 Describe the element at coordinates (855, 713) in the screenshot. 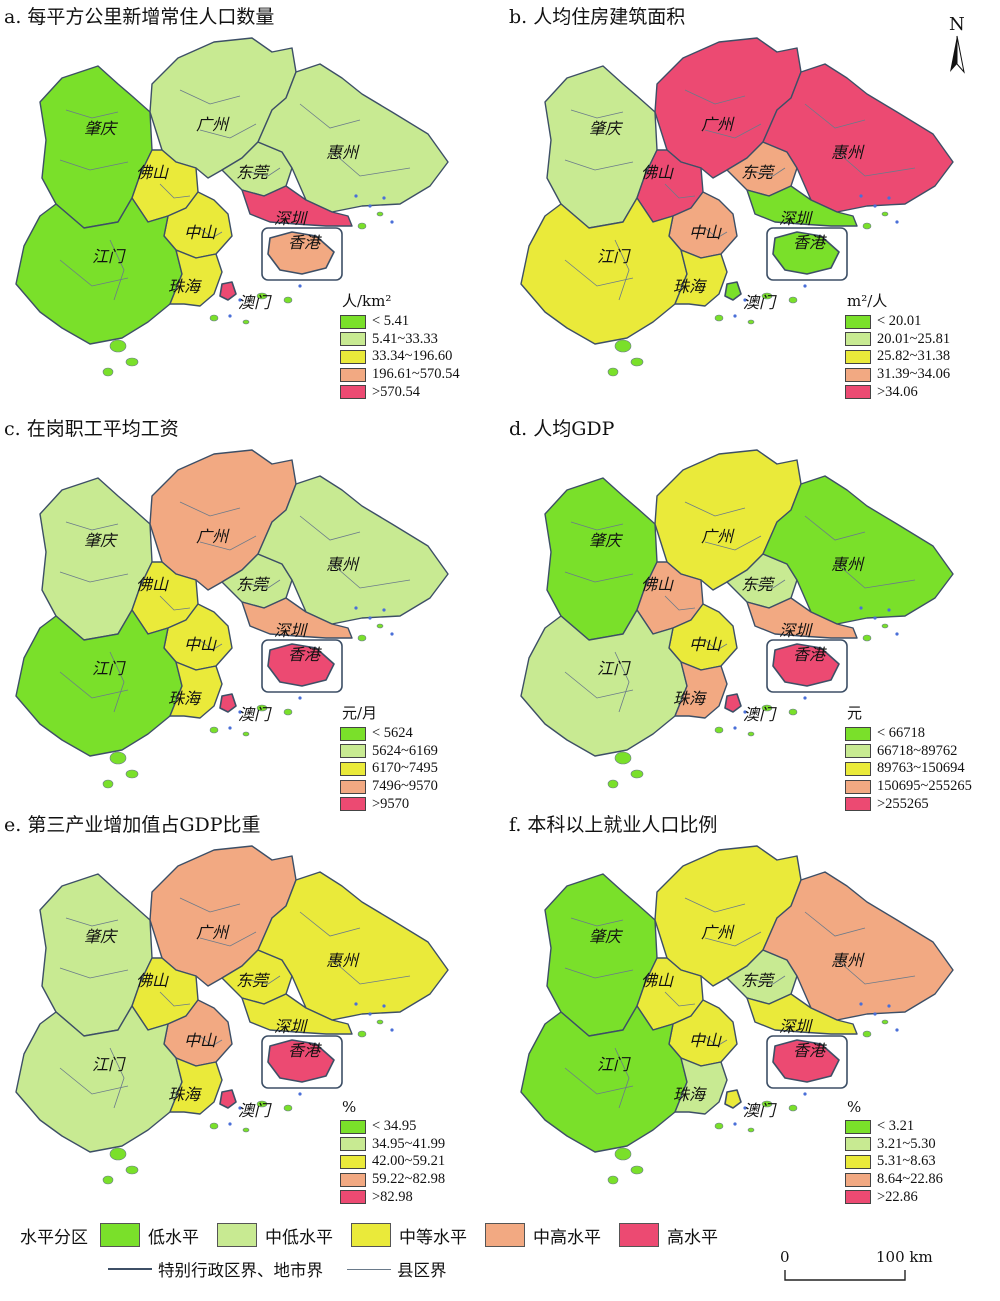

I see `legend-unit: 元` at that location.